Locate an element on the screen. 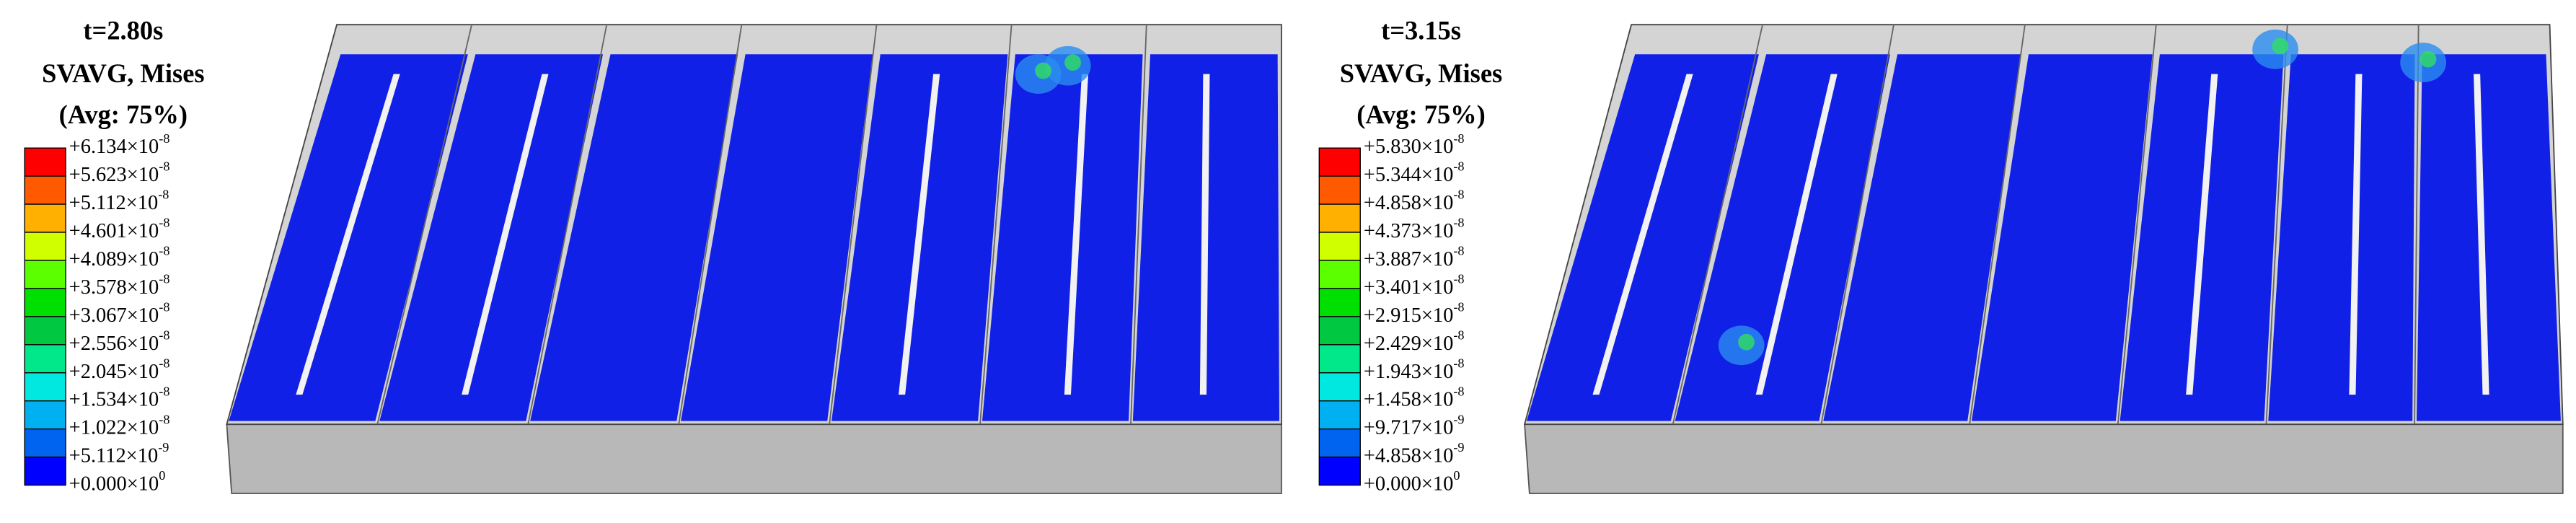  legend-label: +5.830×10-8 is located at coordinates (1414, 144).